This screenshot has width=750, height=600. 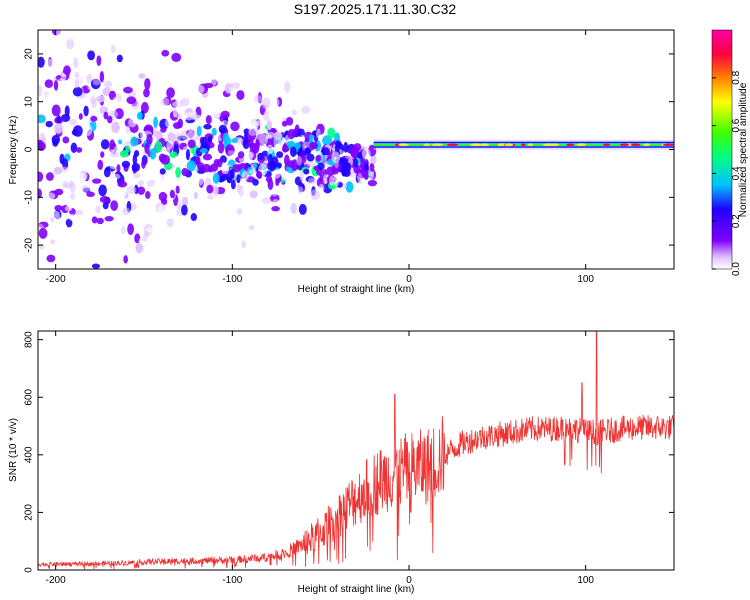 I want to click on spectrogram-xtick-label: -200, so click(x=56, y=279).